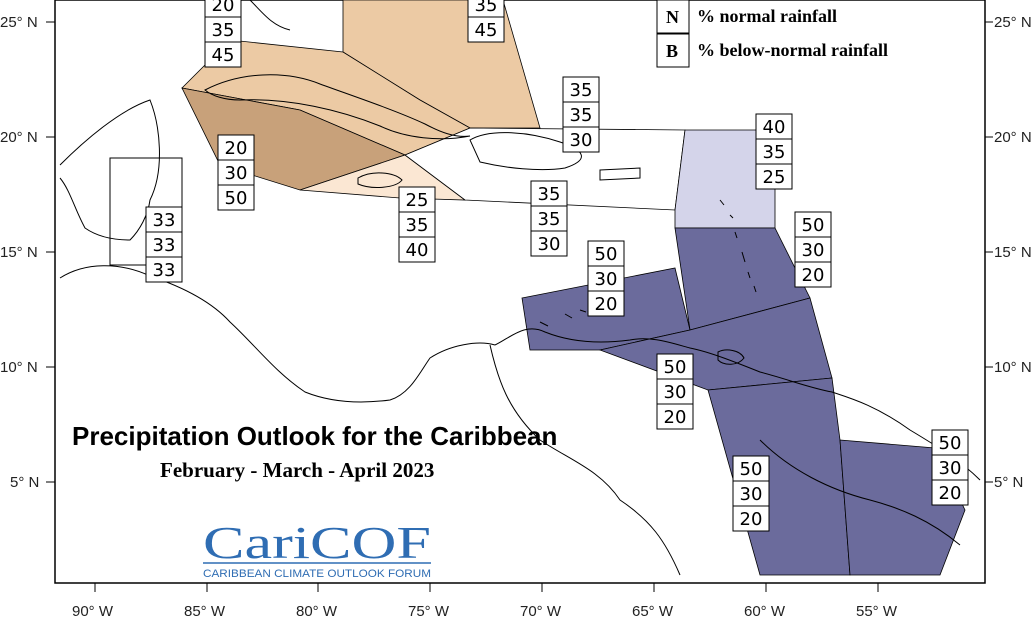 The image size is (1036, 630). What do you see at coordinates (19, 252) in the screenshot?
I see `tick-label-lat-left-2: 15° N` at bounding box center [19, 252].